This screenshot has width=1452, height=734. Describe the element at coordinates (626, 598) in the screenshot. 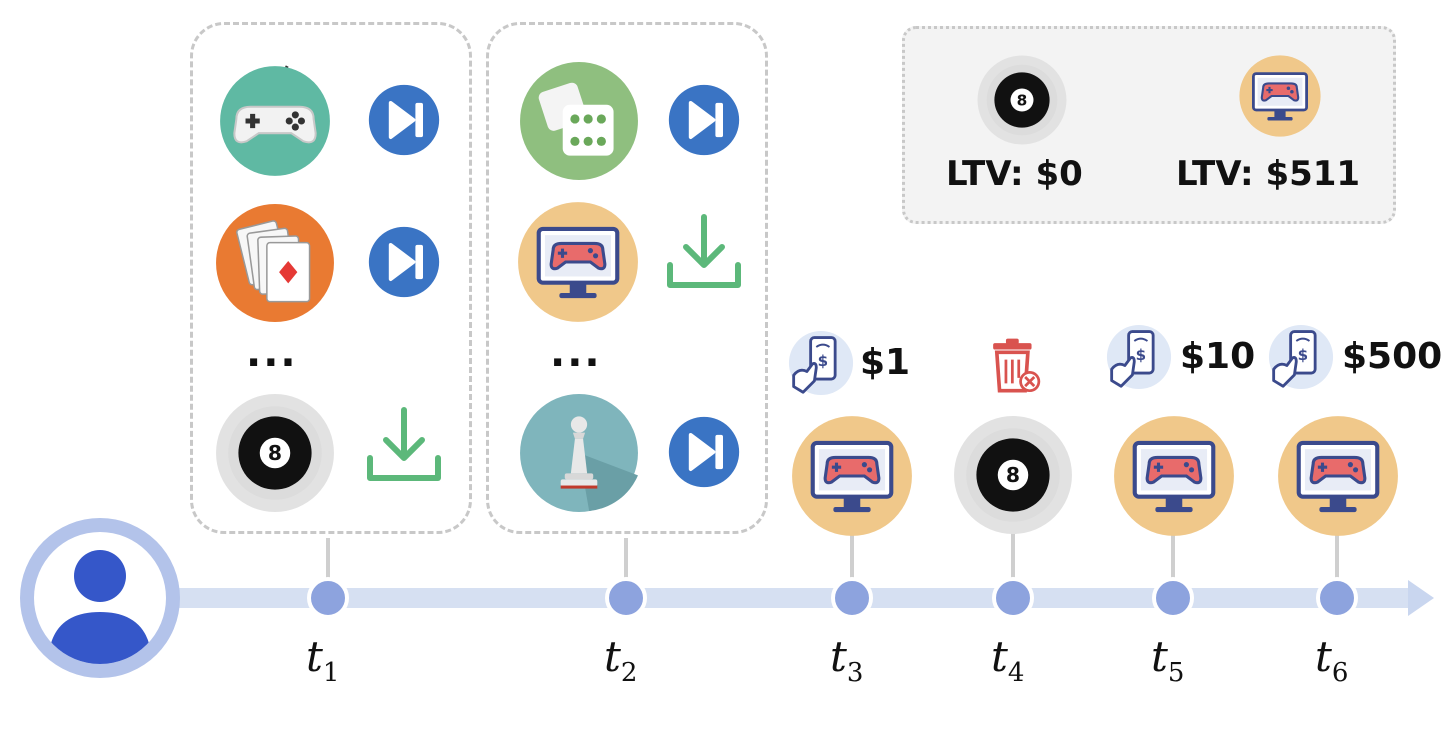

I see `timeline-node-t2` at that location.